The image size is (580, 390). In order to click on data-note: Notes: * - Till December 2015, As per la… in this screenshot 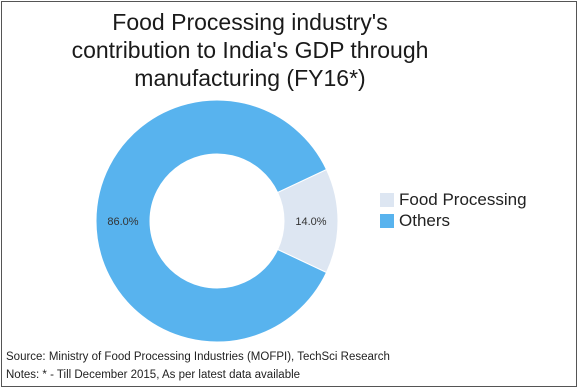, I will do `click(153, 375)`.